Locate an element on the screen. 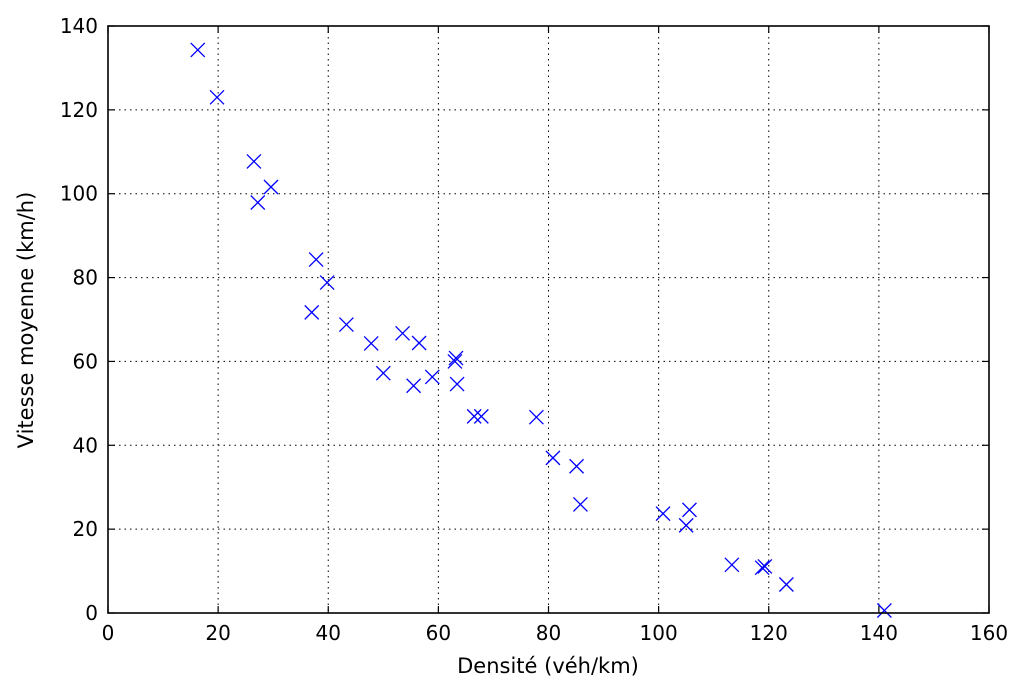 This screenshot has width=1021, height=680. y-tick-label: 40 is located at coordinates (85, 445).